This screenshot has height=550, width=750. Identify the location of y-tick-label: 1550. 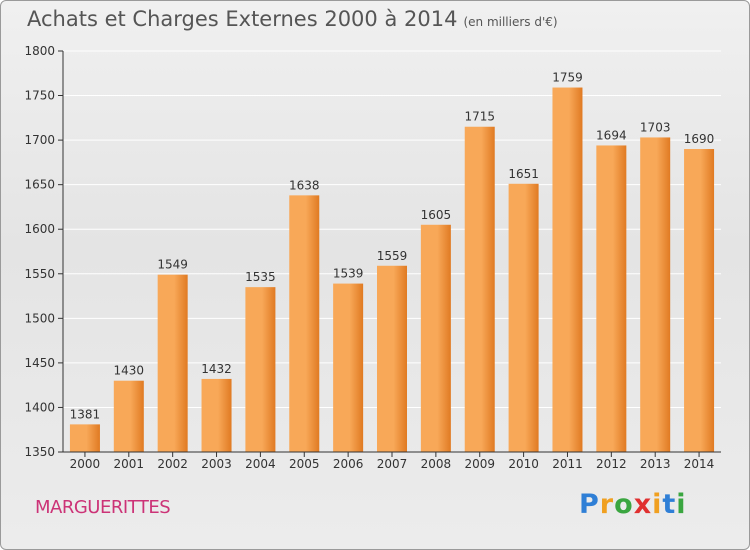
(39, 274).